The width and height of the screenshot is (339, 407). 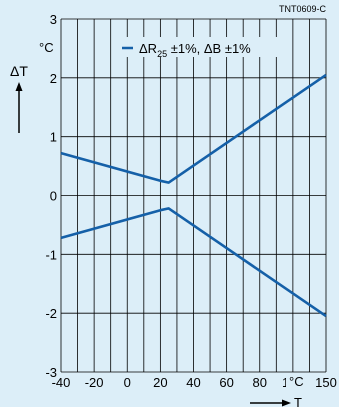 What do you see at coordinates (148, 48) in the screenshot?
I see `legend-main: ΔR` at bounding box center [148, 48].